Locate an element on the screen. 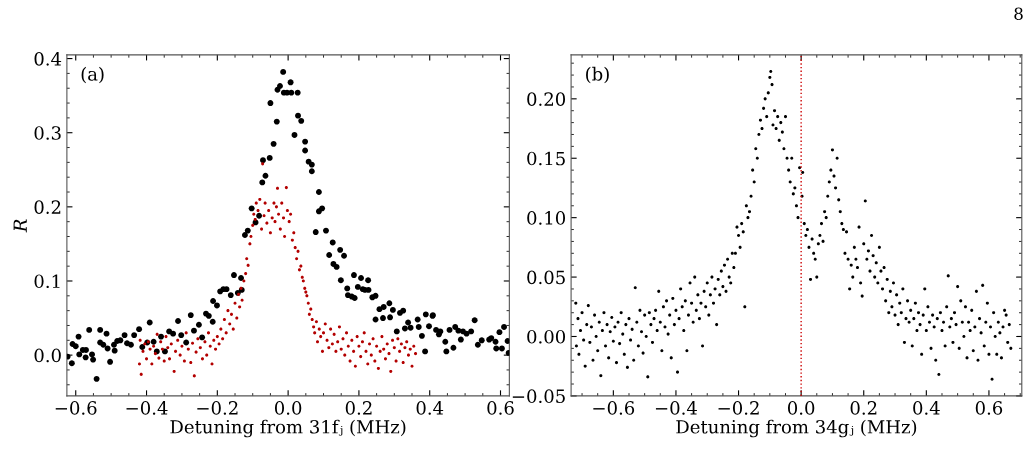  y-tick-label: 0.0 is located at coordinates (47, 355).